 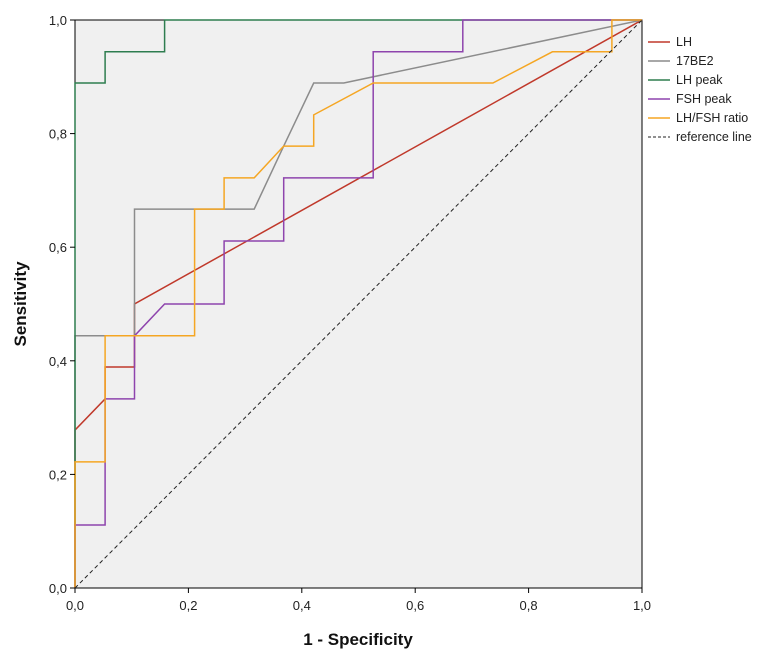 I want to click on y-tick-label: 0,0, so click(x=58, y=588).